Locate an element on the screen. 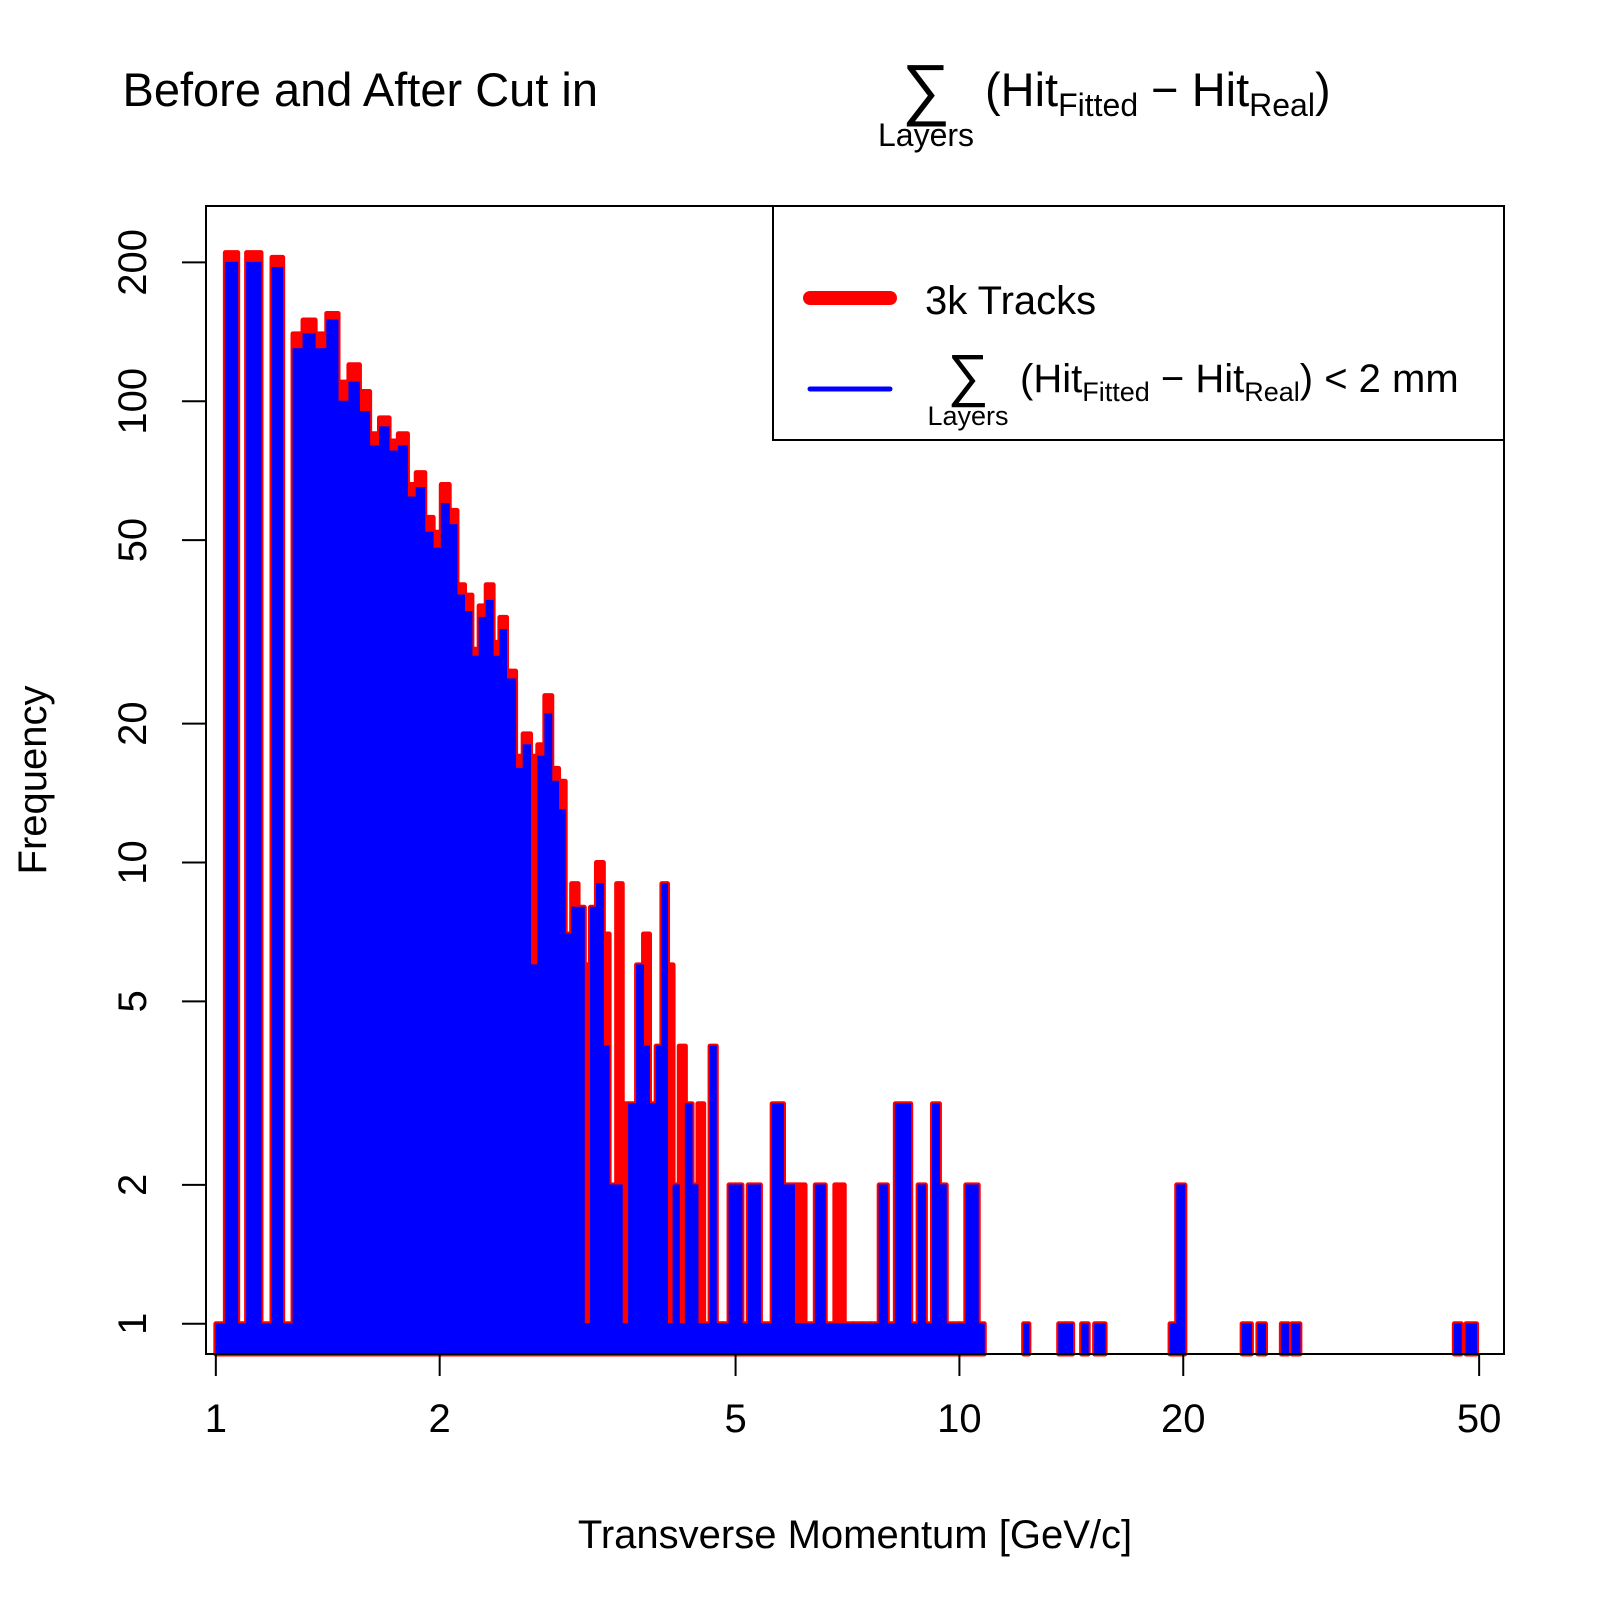 The image size is (1600, 1600). legend-sum-symbol: ∑ is located at coordinates (967, 375).